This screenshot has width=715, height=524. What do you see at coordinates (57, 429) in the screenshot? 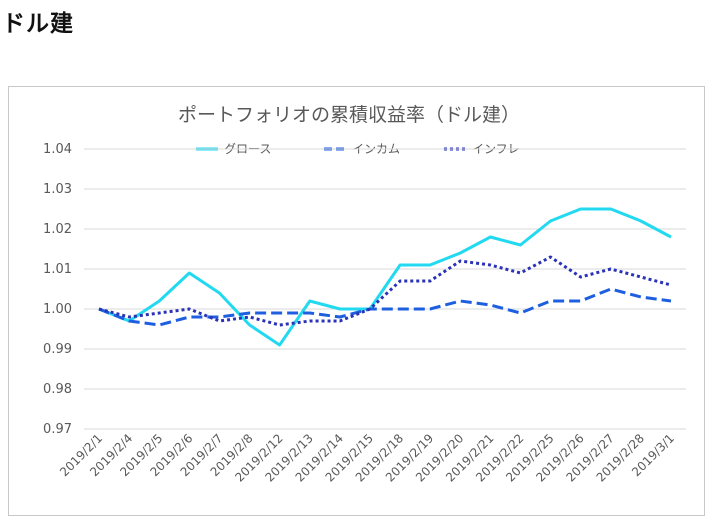
I see `y-tick-label: 0.97` at bounding box center [57, 429].